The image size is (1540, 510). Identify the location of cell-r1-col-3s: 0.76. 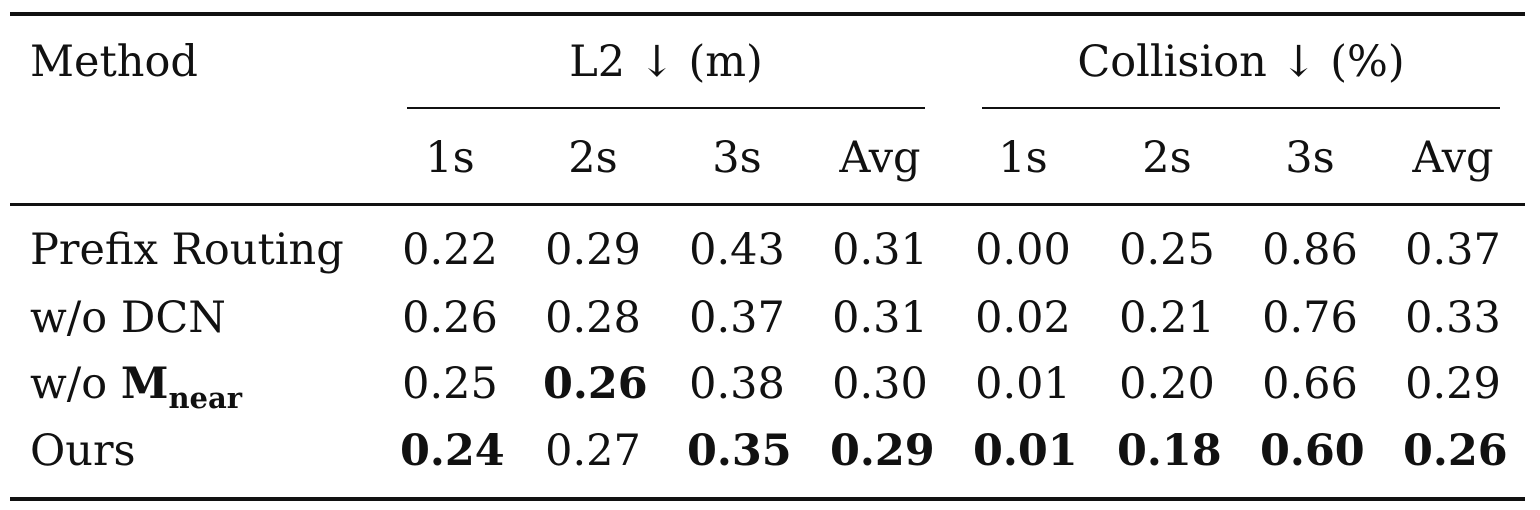
(1310, 318).